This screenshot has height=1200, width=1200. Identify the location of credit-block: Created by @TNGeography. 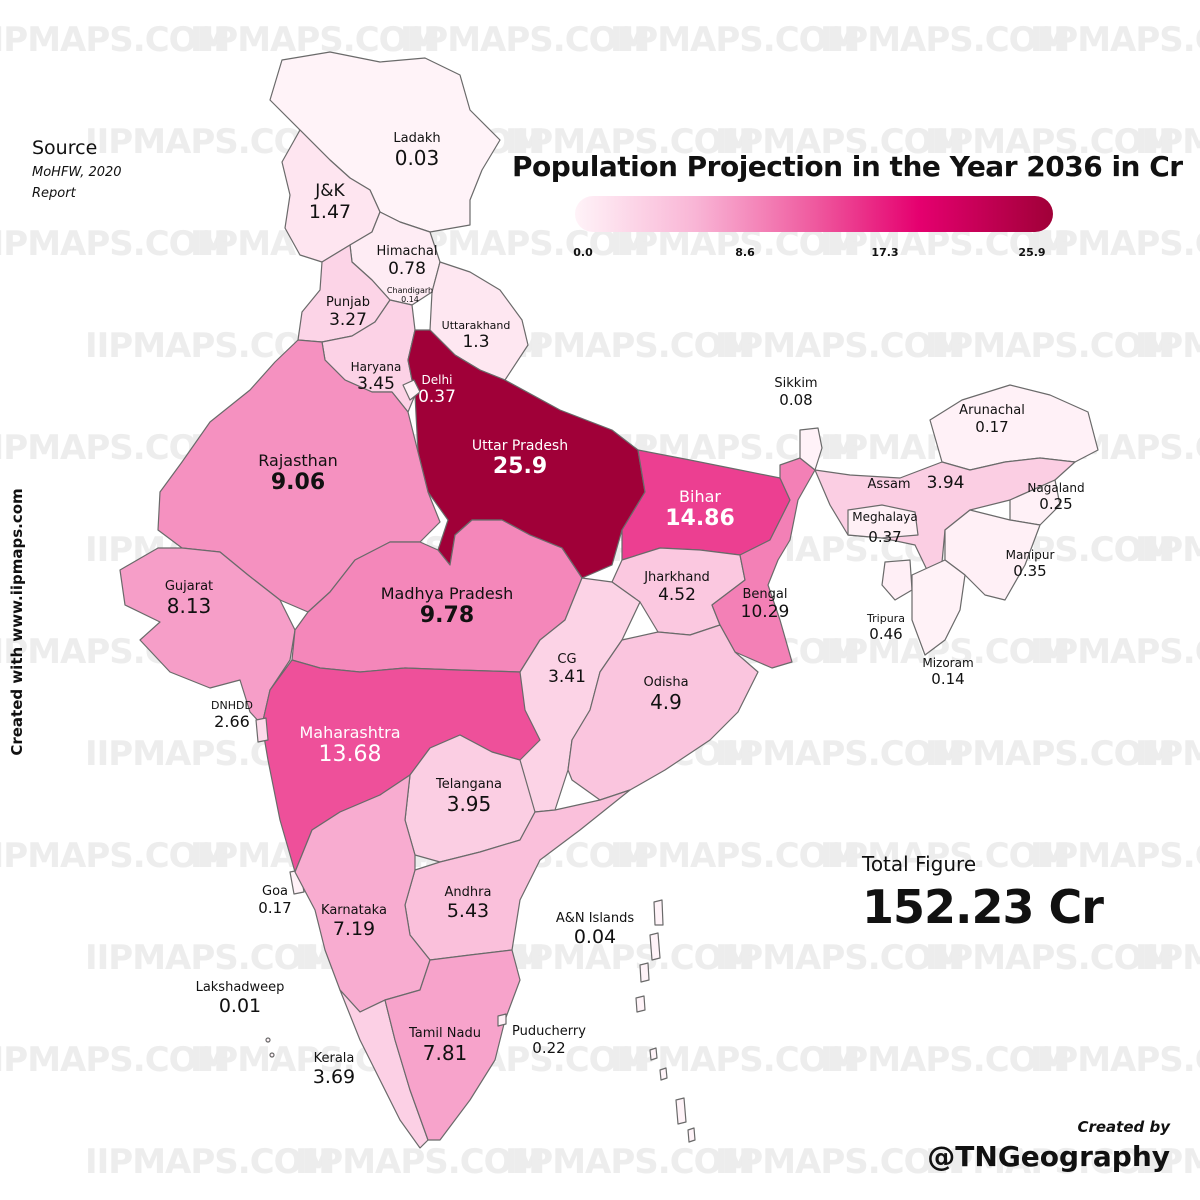
(1048, 1145).